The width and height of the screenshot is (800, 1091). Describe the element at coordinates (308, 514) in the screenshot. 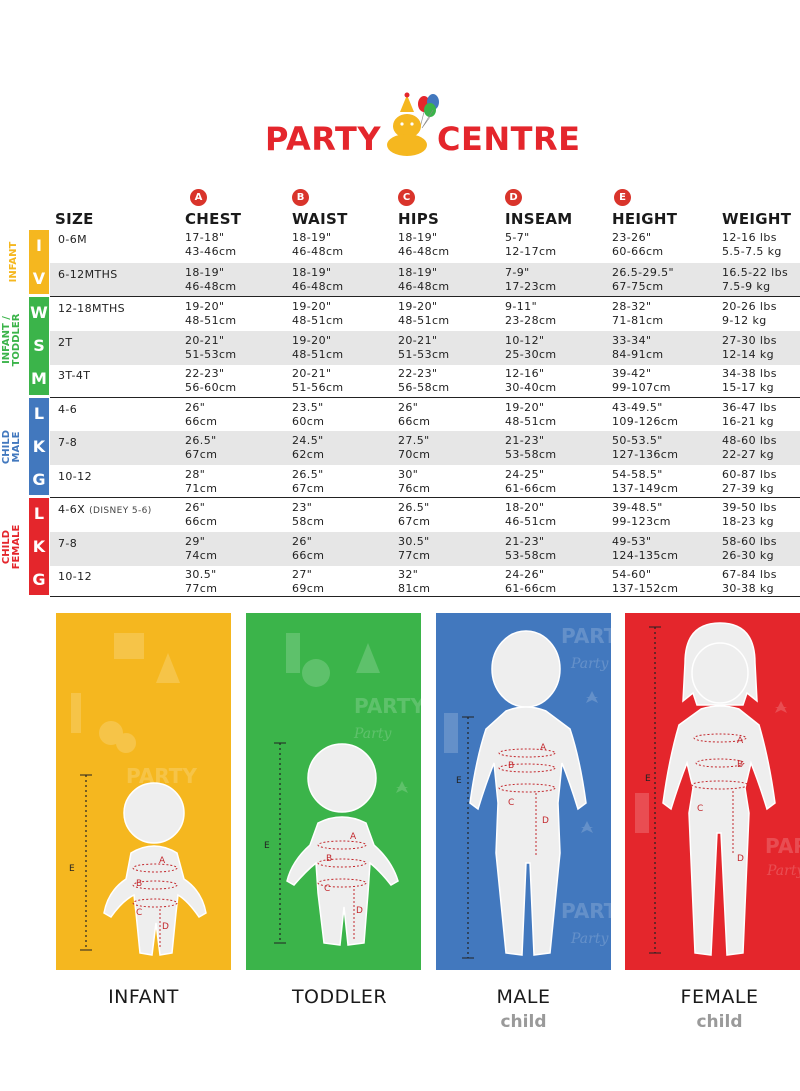

I see `waist-cell: 23" 58cm` at that location.